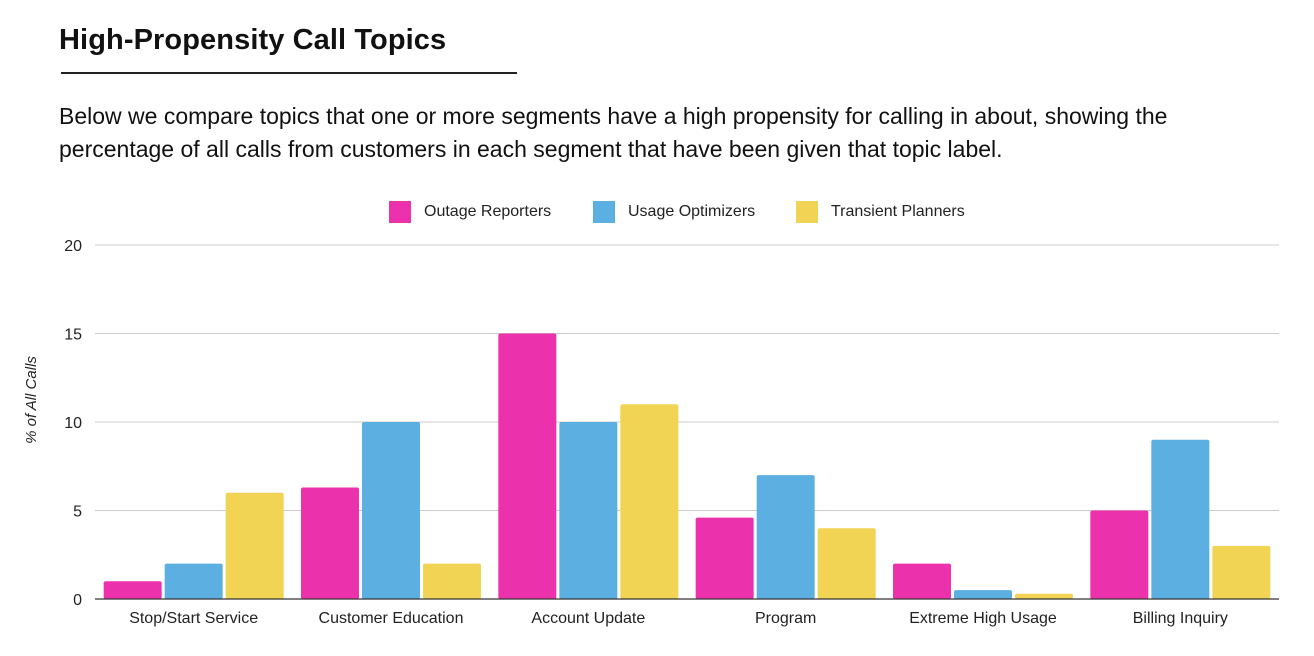 This screenshot has width=1314, height=656. What do you see at coordinates (31, 400) in the screenshot?
I see `y-axis-label: % of All Calls` at bounding box center [31, 400].